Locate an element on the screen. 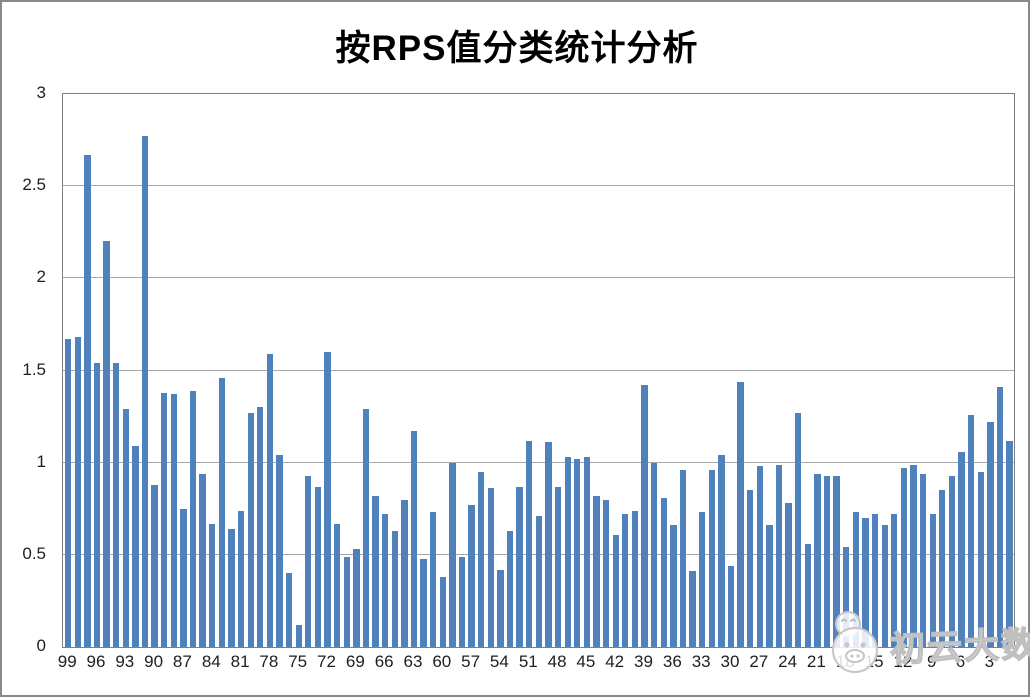  x-axis-label: 93 is located at coordinates (125, 661).